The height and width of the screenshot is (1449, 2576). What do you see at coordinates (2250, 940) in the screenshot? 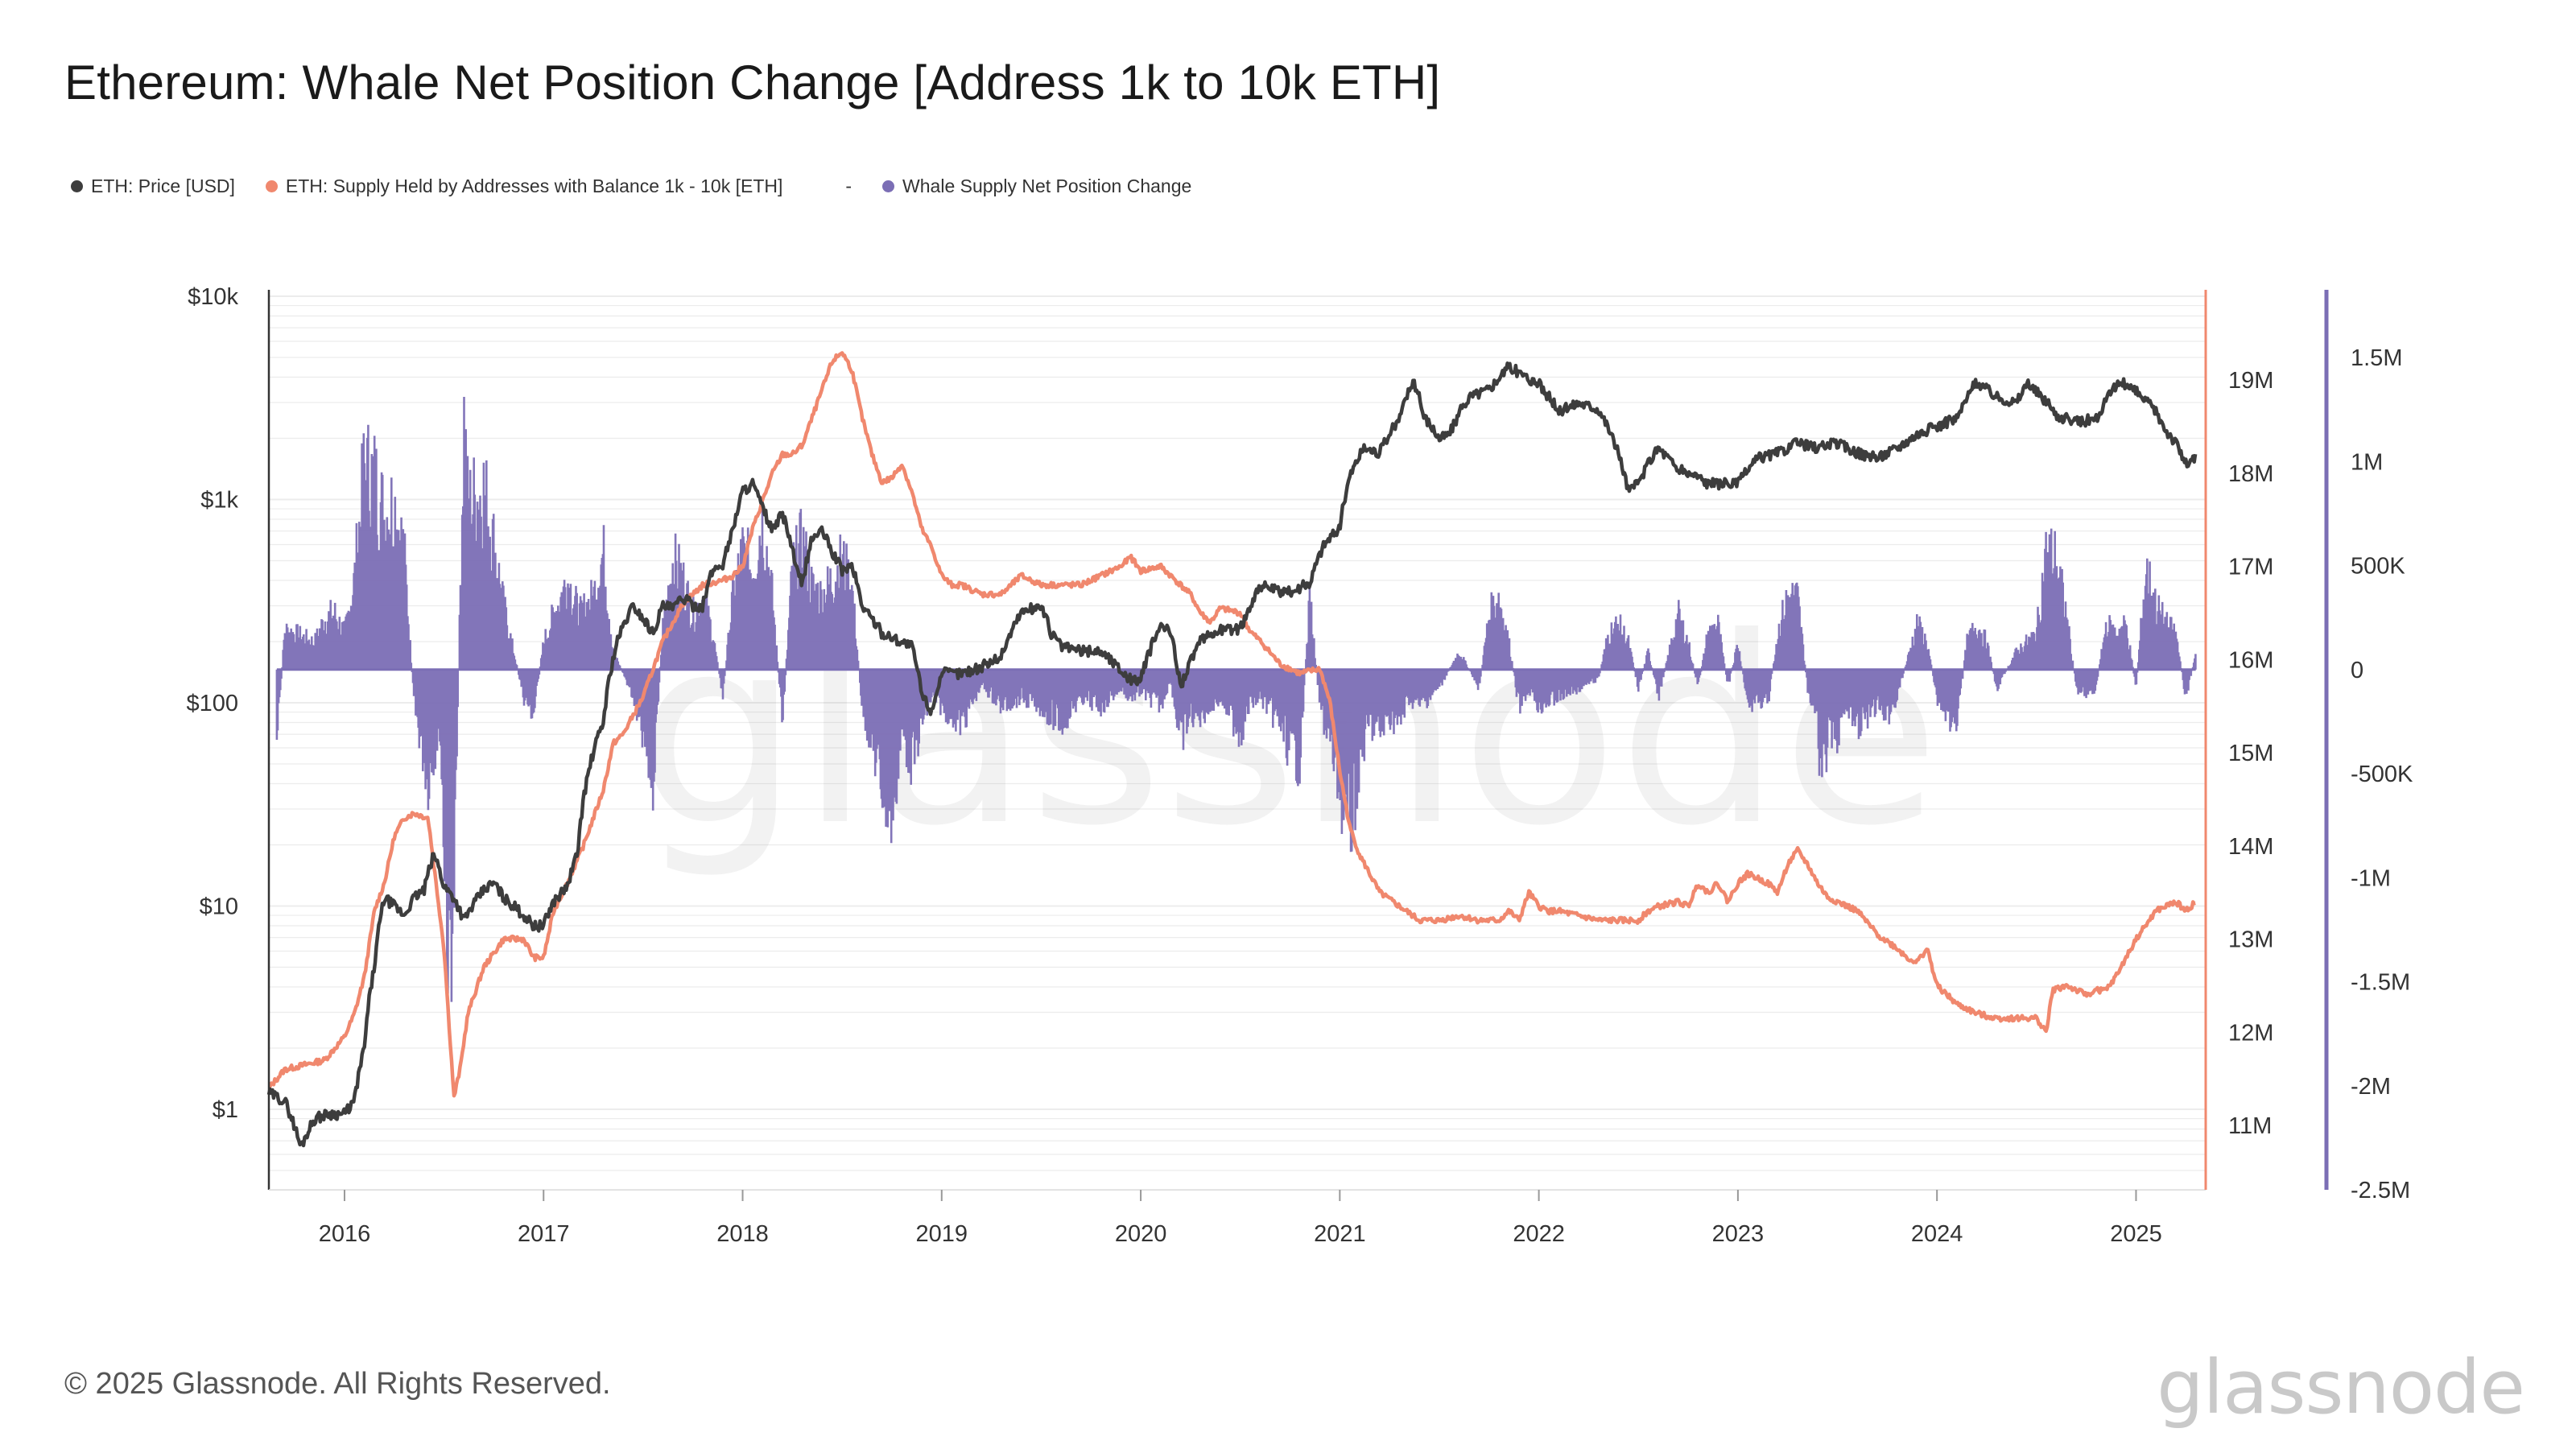
I see `supply-tick-label: 13M` at bounding box center [2250, 940].